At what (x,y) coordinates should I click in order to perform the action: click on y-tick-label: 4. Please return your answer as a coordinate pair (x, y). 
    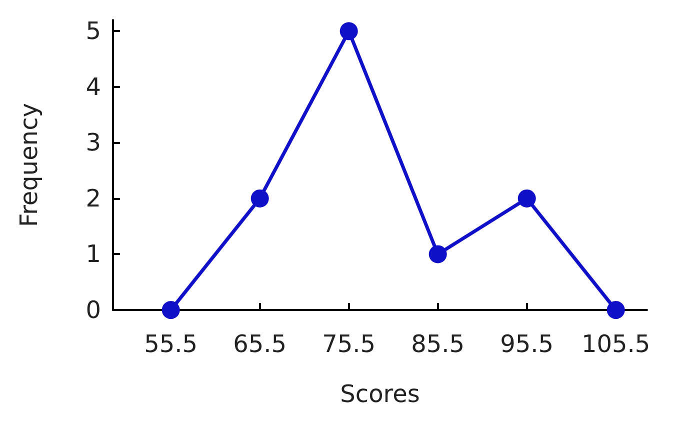
    Looking at the image, I should click on (93, 86).